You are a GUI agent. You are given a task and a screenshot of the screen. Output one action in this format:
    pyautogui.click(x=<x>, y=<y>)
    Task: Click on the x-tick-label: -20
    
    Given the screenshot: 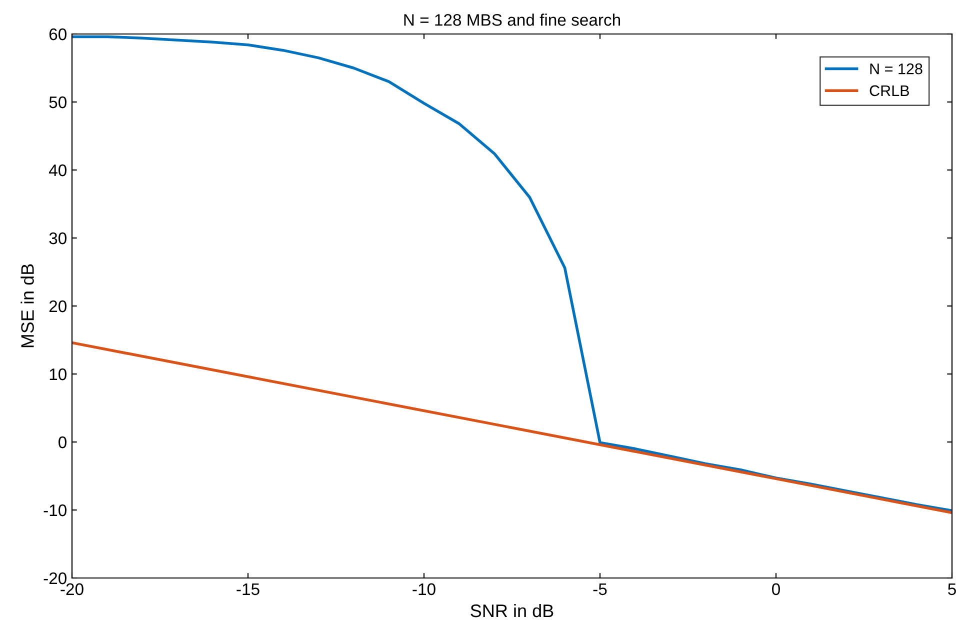 What is the action you would take?
    pyautogui.click(x=72, y=589)
    